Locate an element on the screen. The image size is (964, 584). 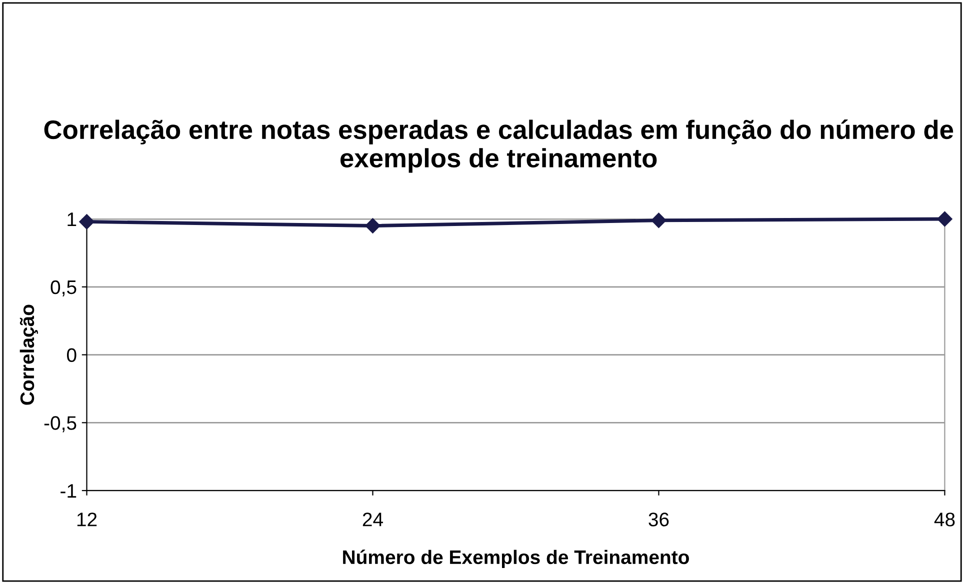
x-tick-label: 24 is located at coordinates (372, 519).